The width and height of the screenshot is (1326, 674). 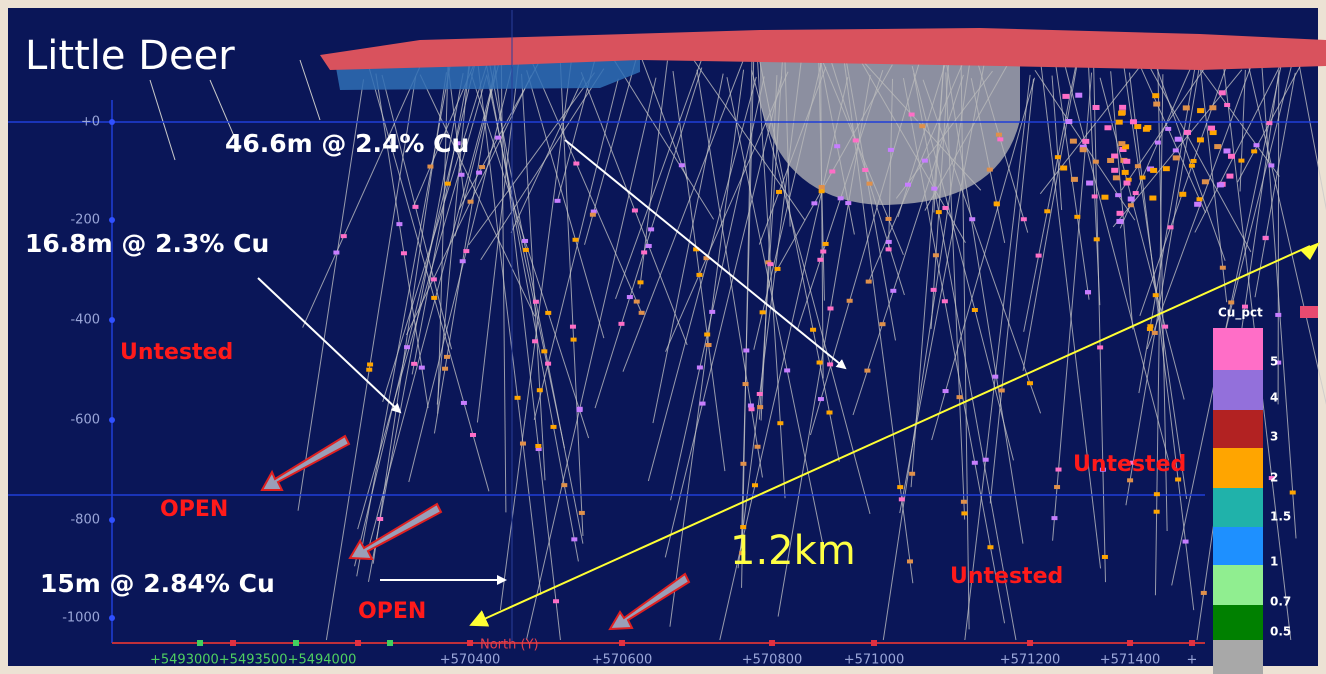 What do you see at coordinates (1265, 490) in the screenshot?
I see `legend: Cu_pct 5 4 3 2 1.5 1 0.7 0.5` at bounding box center [1265, 490].